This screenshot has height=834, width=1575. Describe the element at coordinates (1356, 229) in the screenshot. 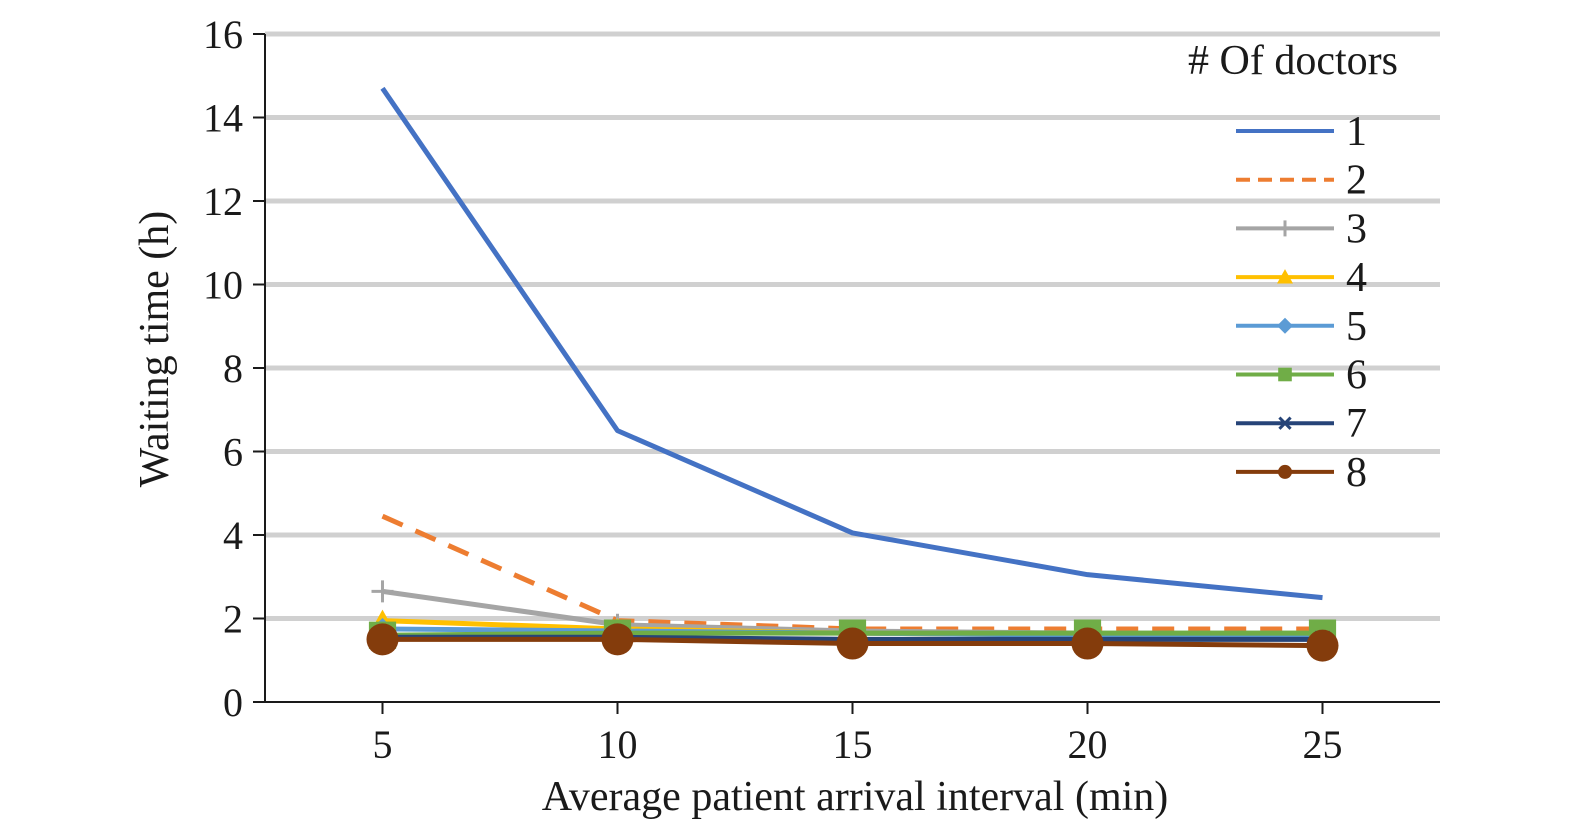

I see `legend-label-3: 3` at that location.